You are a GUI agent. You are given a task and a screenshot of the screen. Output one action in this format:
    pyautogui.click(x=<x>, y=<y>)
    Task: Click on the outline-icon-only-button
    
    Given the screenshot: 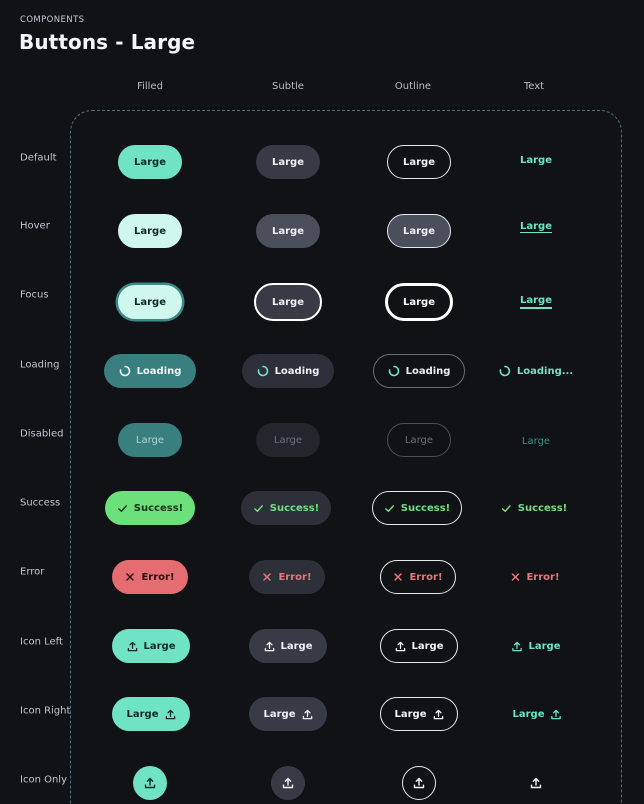 What is the action you would take?
    pyautogui.click(x=419, y=783)
    